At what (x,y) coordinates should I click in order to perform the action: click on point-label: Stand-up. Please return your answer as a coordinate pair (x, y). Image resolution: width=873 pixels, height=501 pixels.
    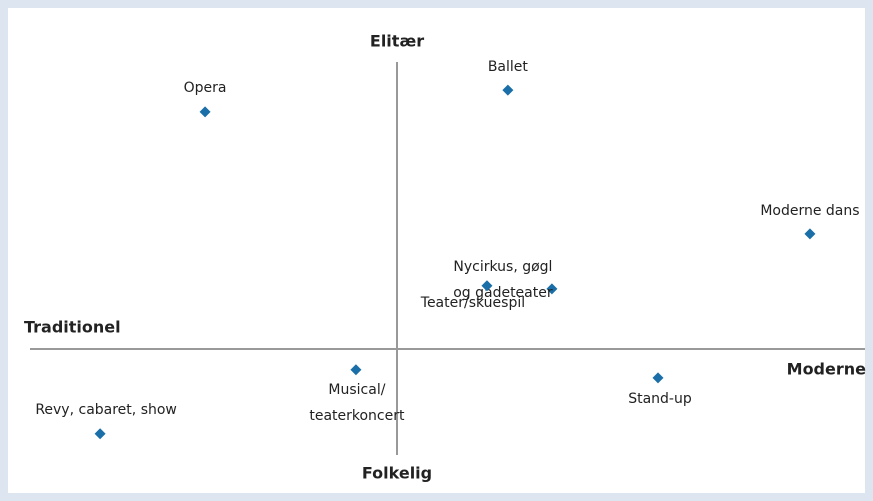
    Looking at the image, I should click on (660, 399).